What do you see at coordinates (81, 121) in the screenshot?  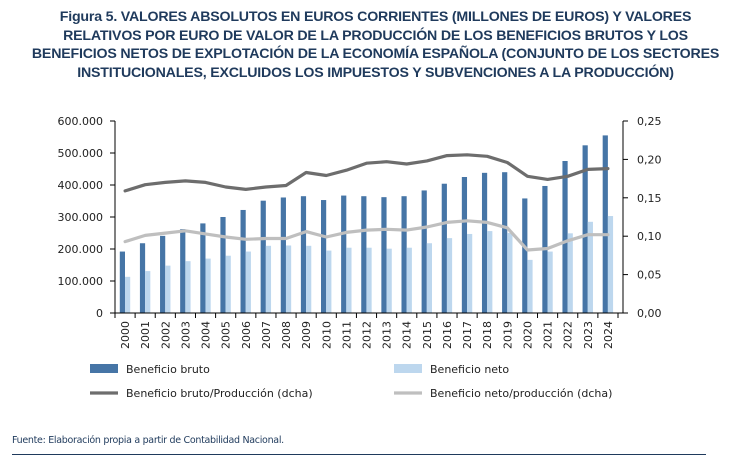 I see `left-tick-label: 600.000` at bounding box center [81, 121].